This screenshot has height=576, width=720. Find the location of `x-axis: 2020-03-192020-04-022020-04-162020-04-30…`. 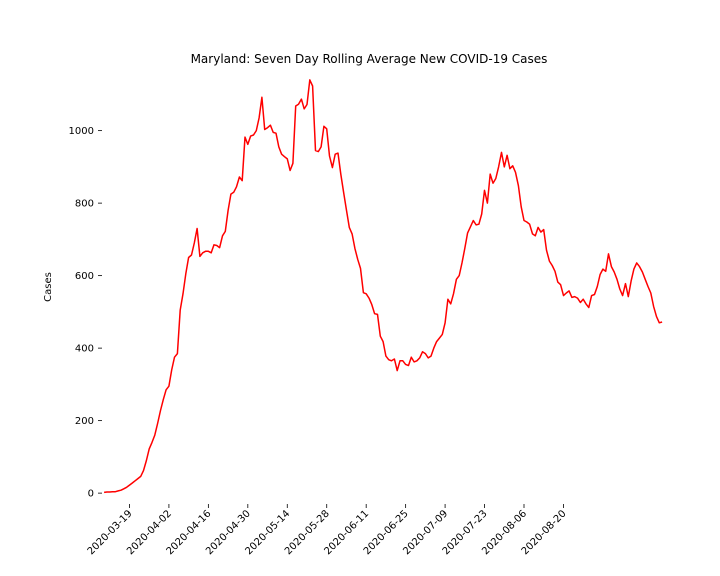

x-axis: 2020-03-192020-04-022020-04-162020-04-30… is located at coordinates (327, 530).